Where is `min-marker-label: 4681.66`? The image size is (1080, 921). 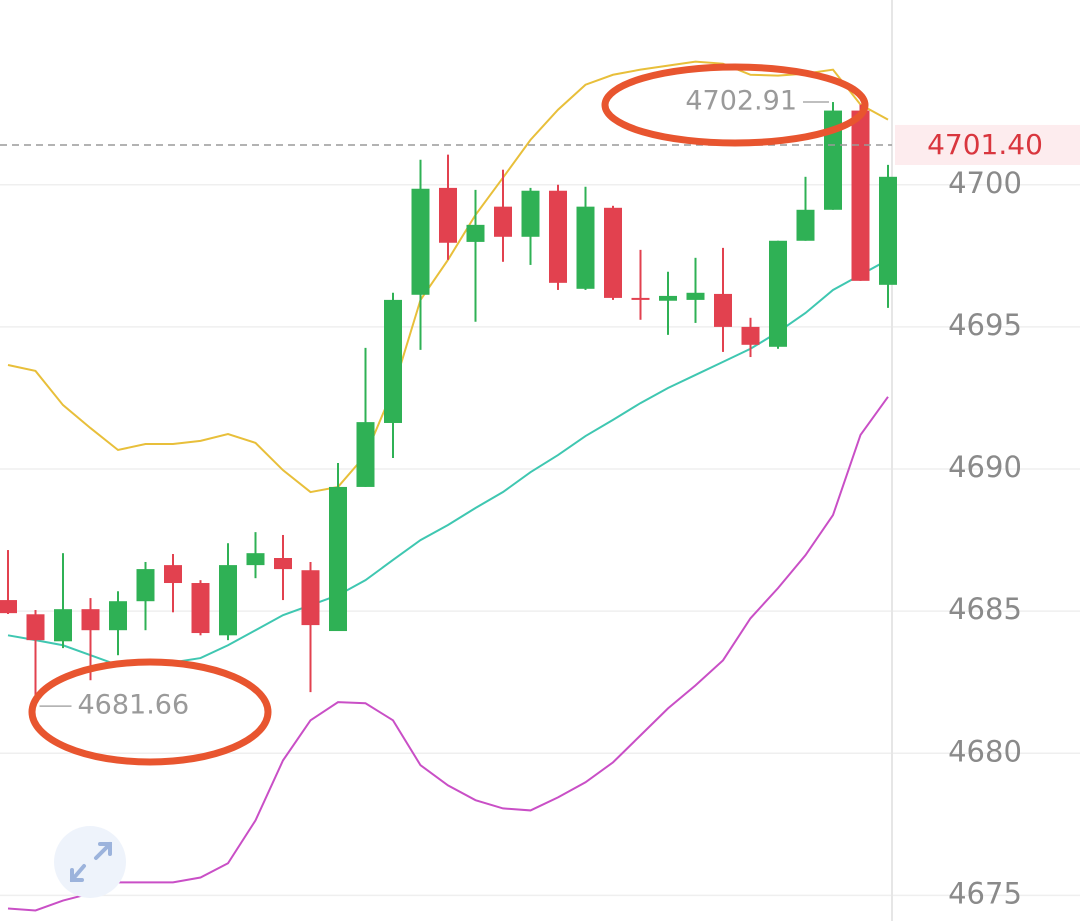 min-marker-label: 4681.66 is located at coordinates (134, 705).